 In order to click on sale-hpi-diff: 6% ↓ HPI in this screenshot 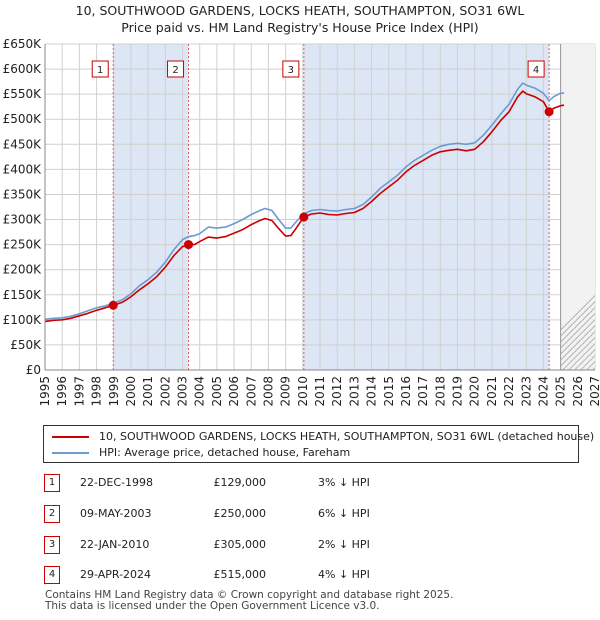, I will do `click(344, 513)`.